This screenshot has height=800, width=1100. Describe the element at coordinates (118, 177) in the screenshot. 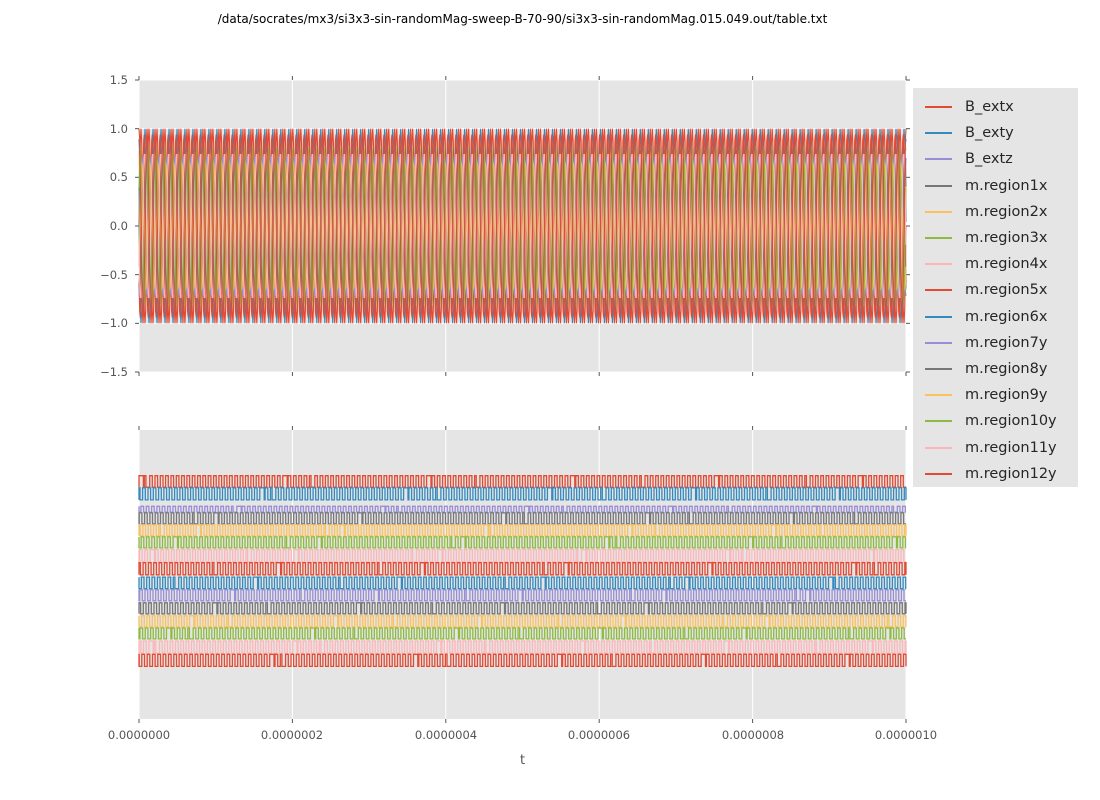

I see `ytick-label: 0.5` at that location.